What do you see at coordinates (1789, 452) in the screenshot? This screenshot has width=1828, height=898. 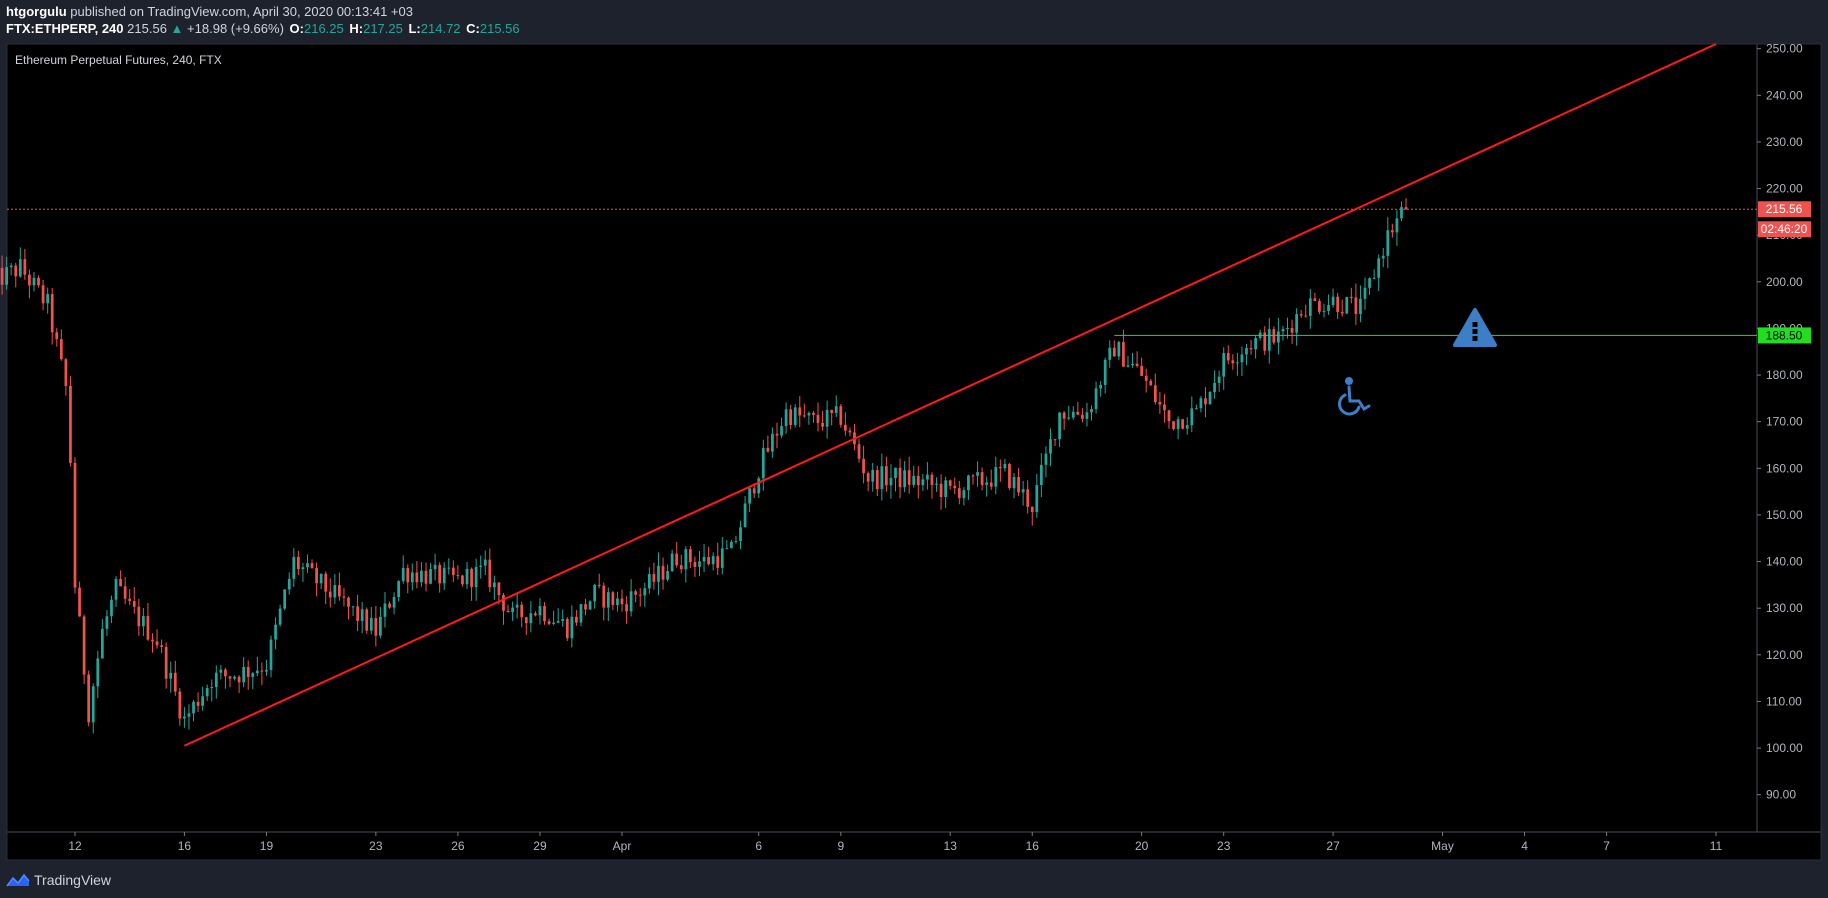 I see `price-axis-background` at bounding box center [1789, 452].